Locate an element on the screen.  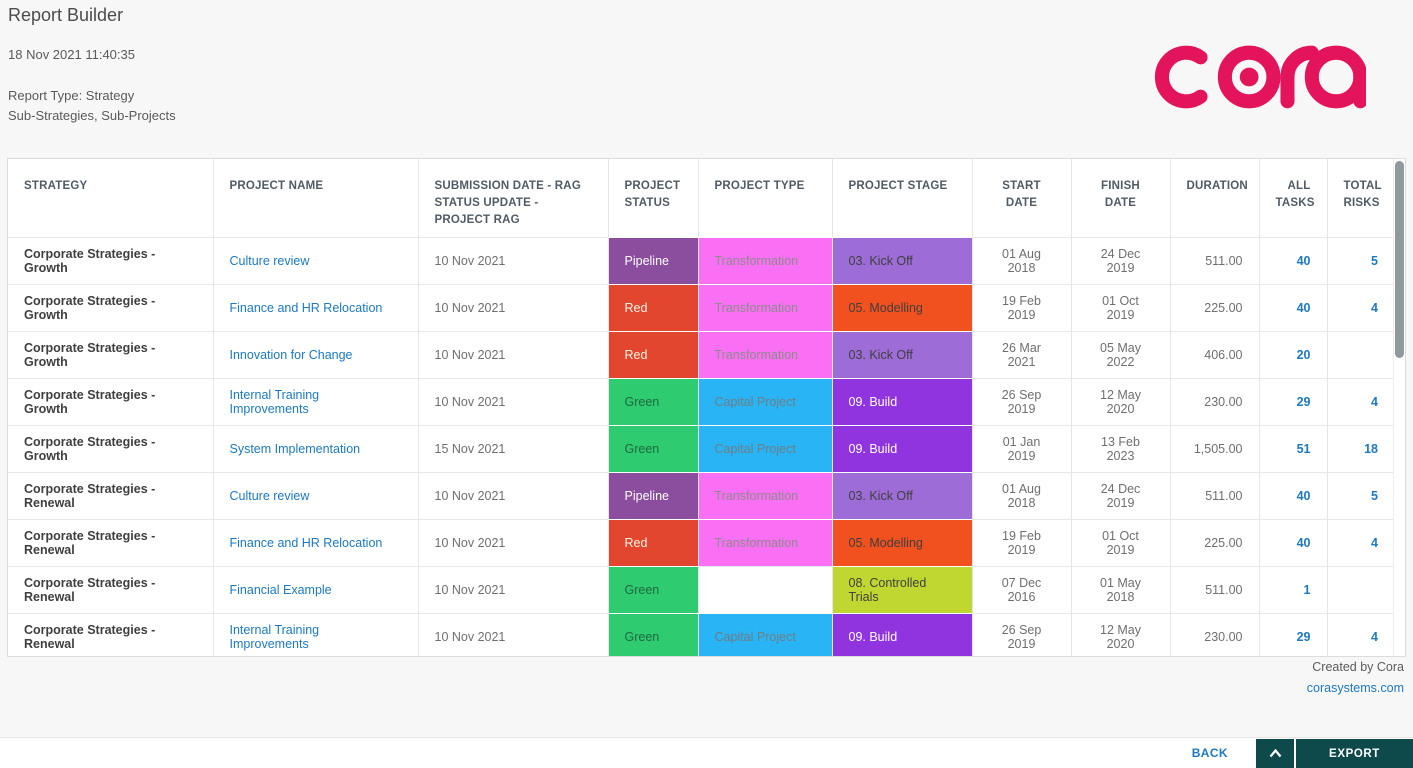
all_tasks-cell: 40 is located at coordinates (1293, 495).